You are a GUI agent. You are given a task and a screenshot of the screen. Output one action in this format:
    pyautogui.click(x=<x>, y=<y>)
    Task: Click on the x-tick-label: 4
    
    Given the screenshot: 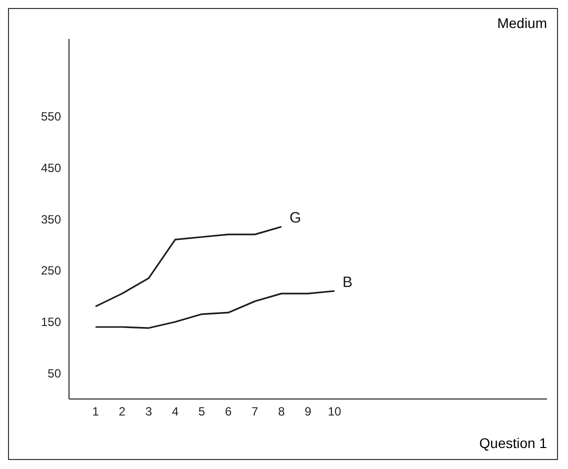 What is the action you would take?
    pyautogui.click(x=175, y=411)
    